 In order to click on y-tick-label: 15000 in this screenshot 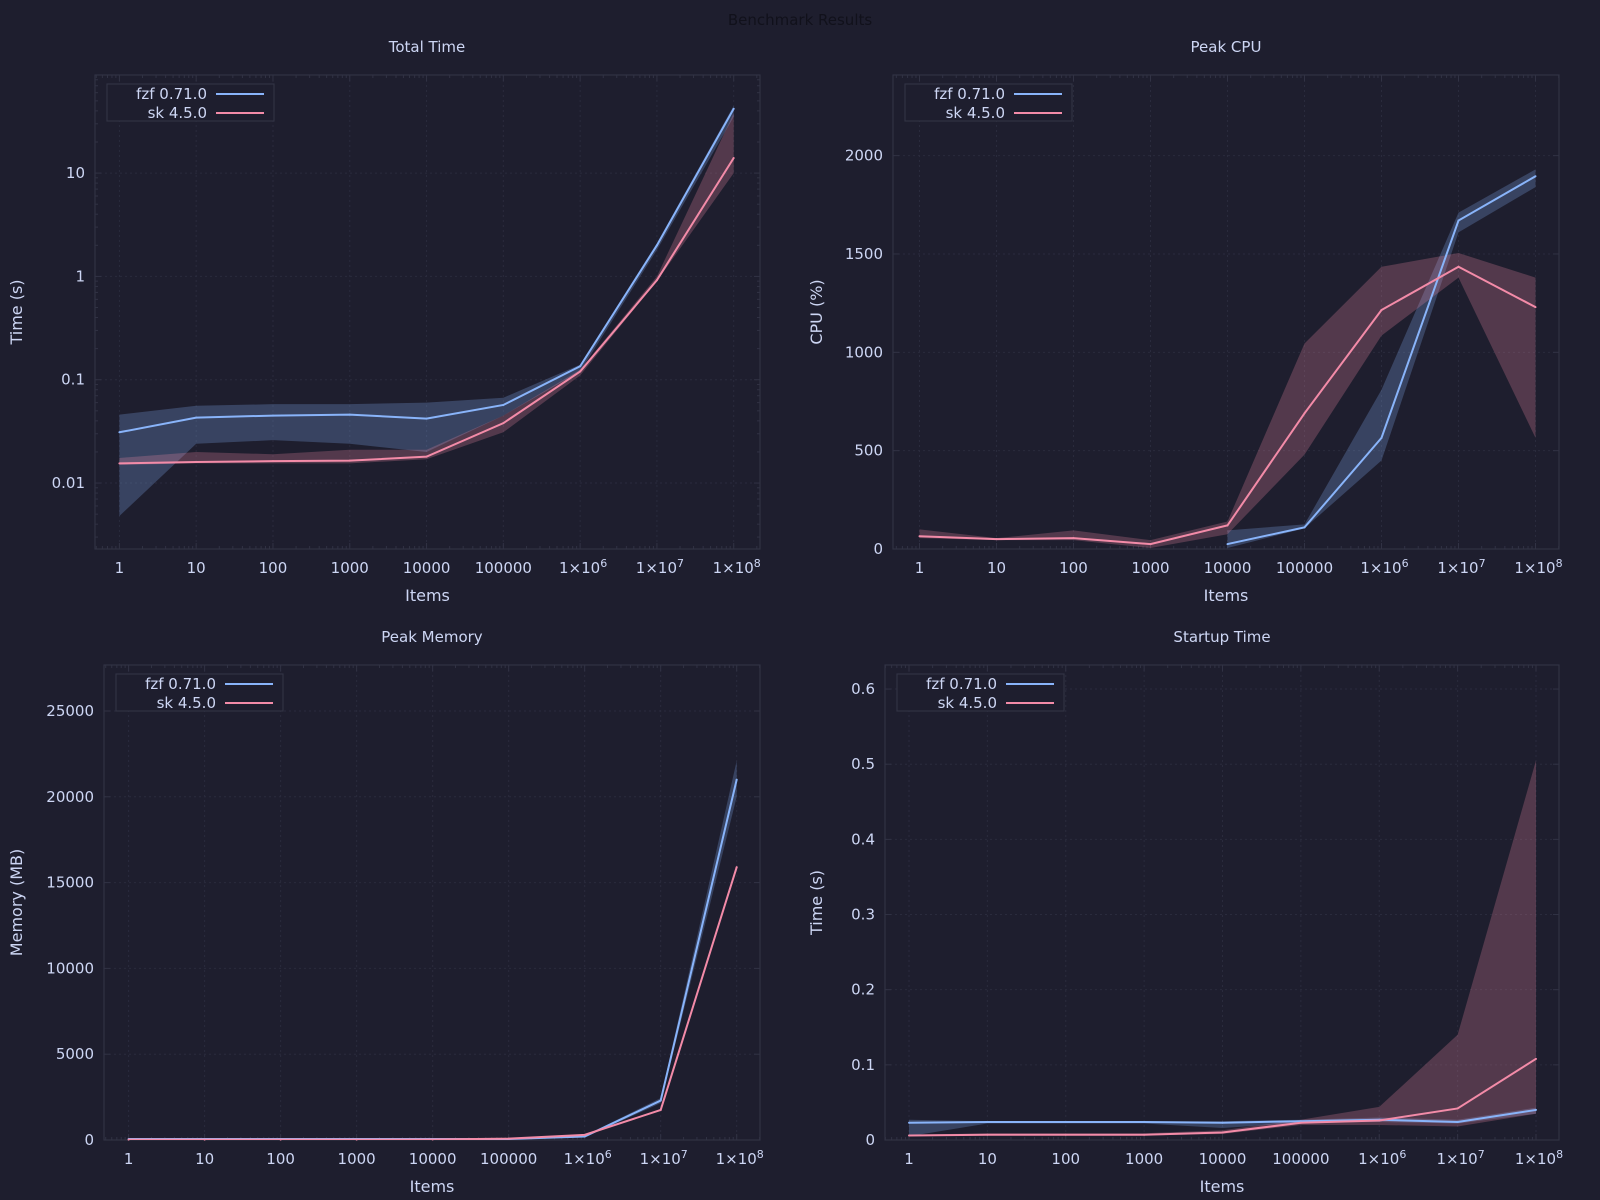, I will do `click(70, 883)`.